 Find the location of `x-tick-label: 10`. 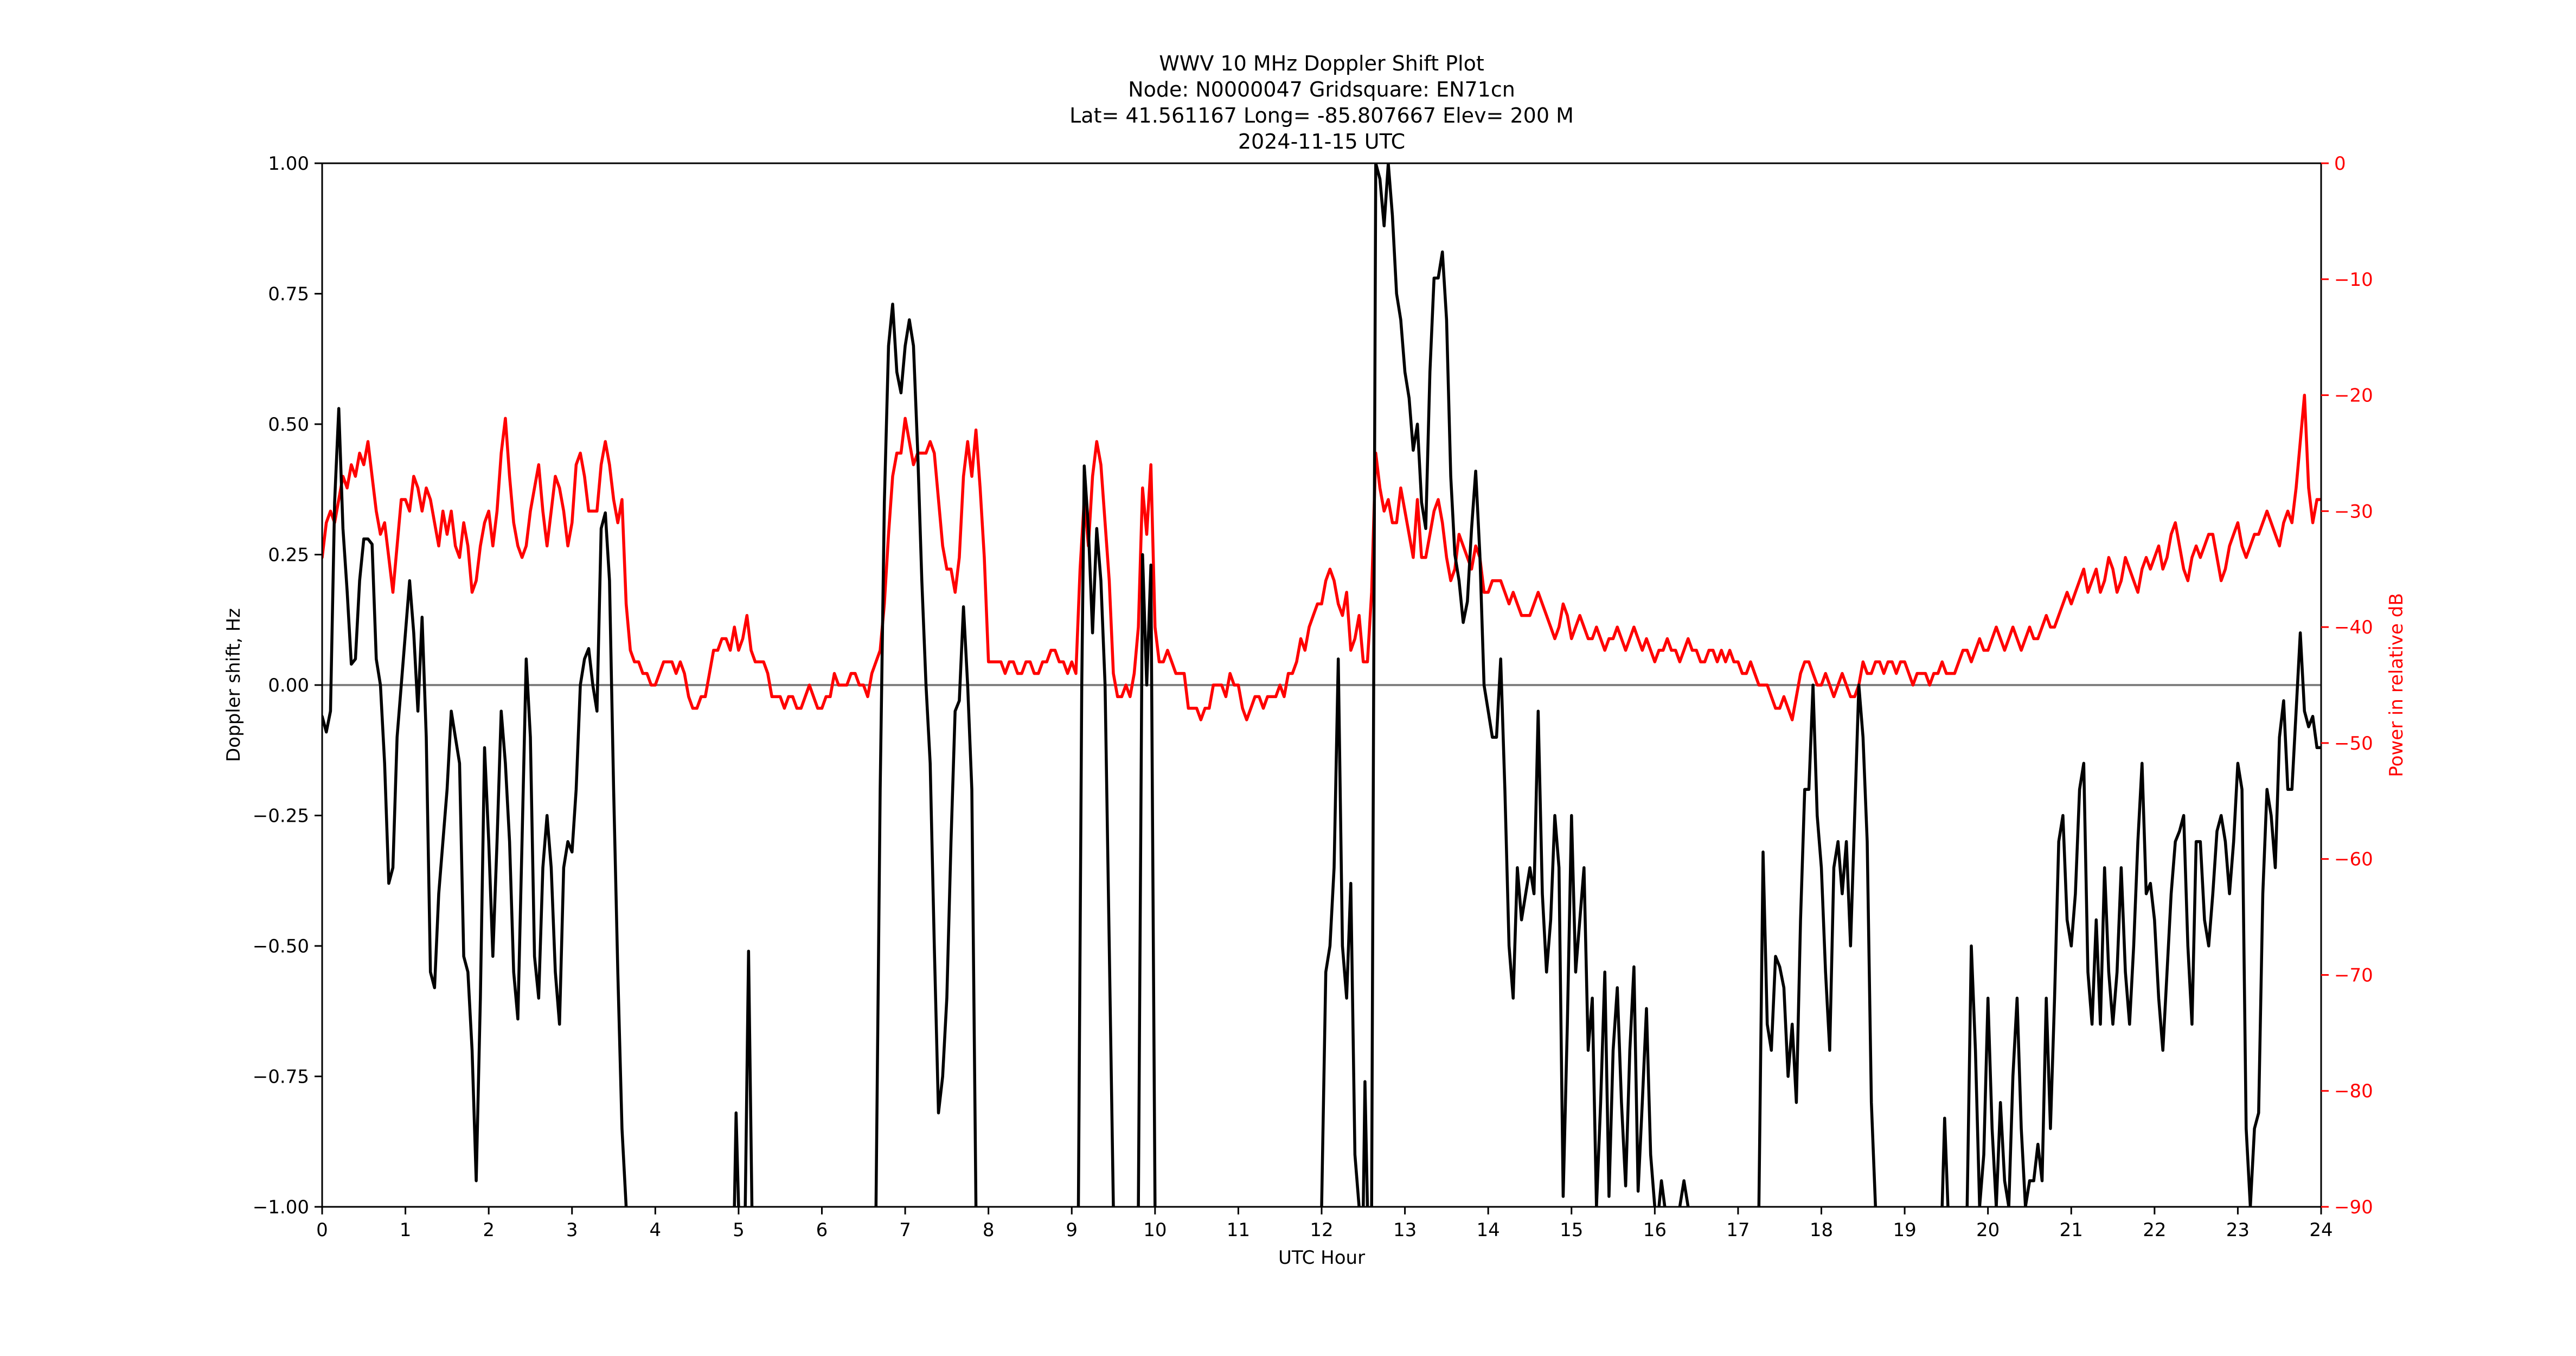

x-tick-label: 10 is located at coordinates (1155, 1230).